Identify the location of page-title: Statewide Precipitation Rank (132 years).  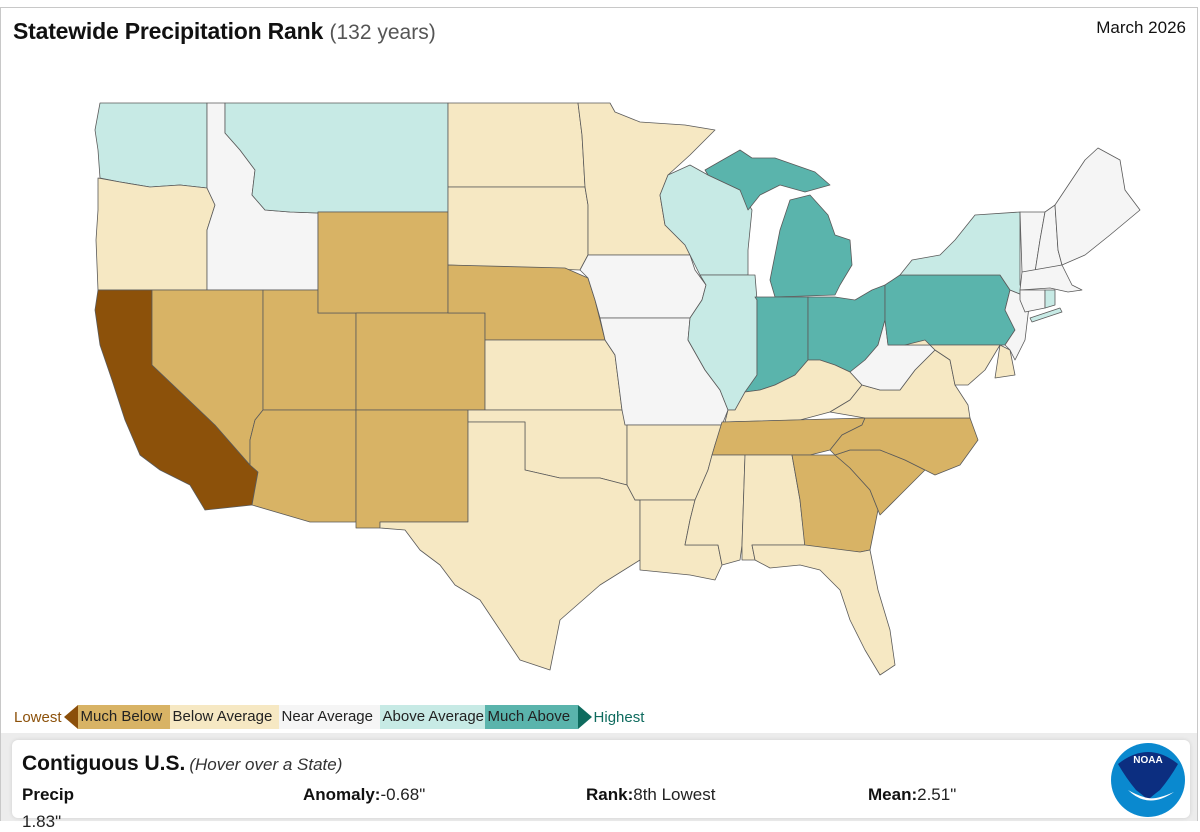
(224, 31).